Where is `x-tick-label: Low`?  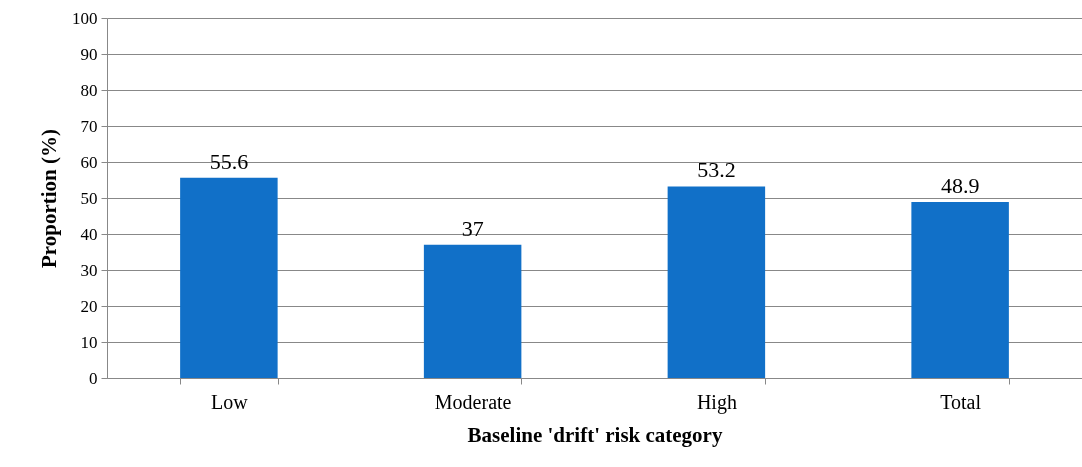
x-tick-label: Low is located at coordinates (230, 401).